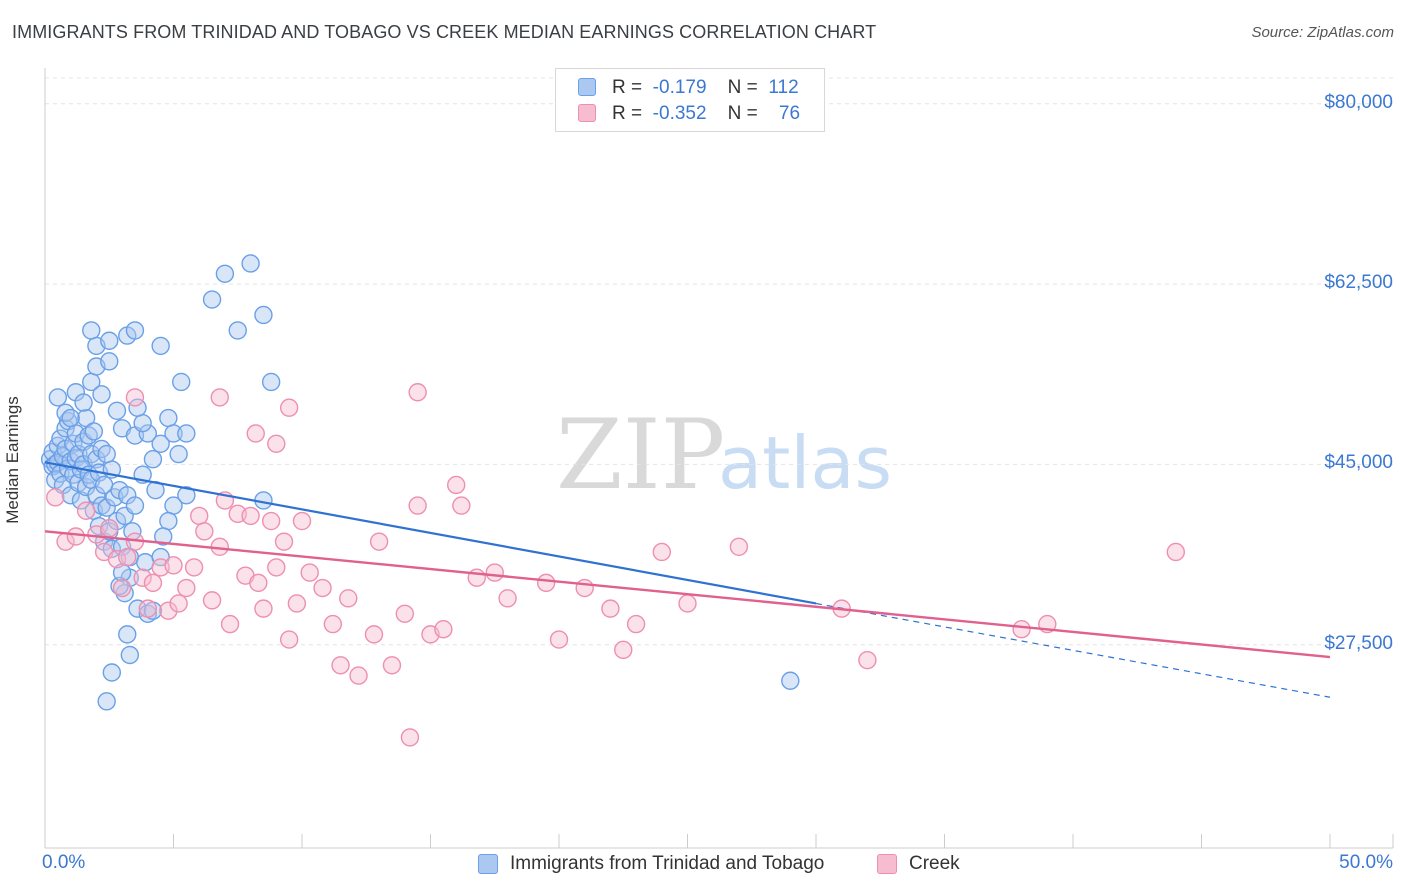 The image size is (1406, 892). I want to click on source-credit: Source: ZipAtlas.com, so click(1322, 32).